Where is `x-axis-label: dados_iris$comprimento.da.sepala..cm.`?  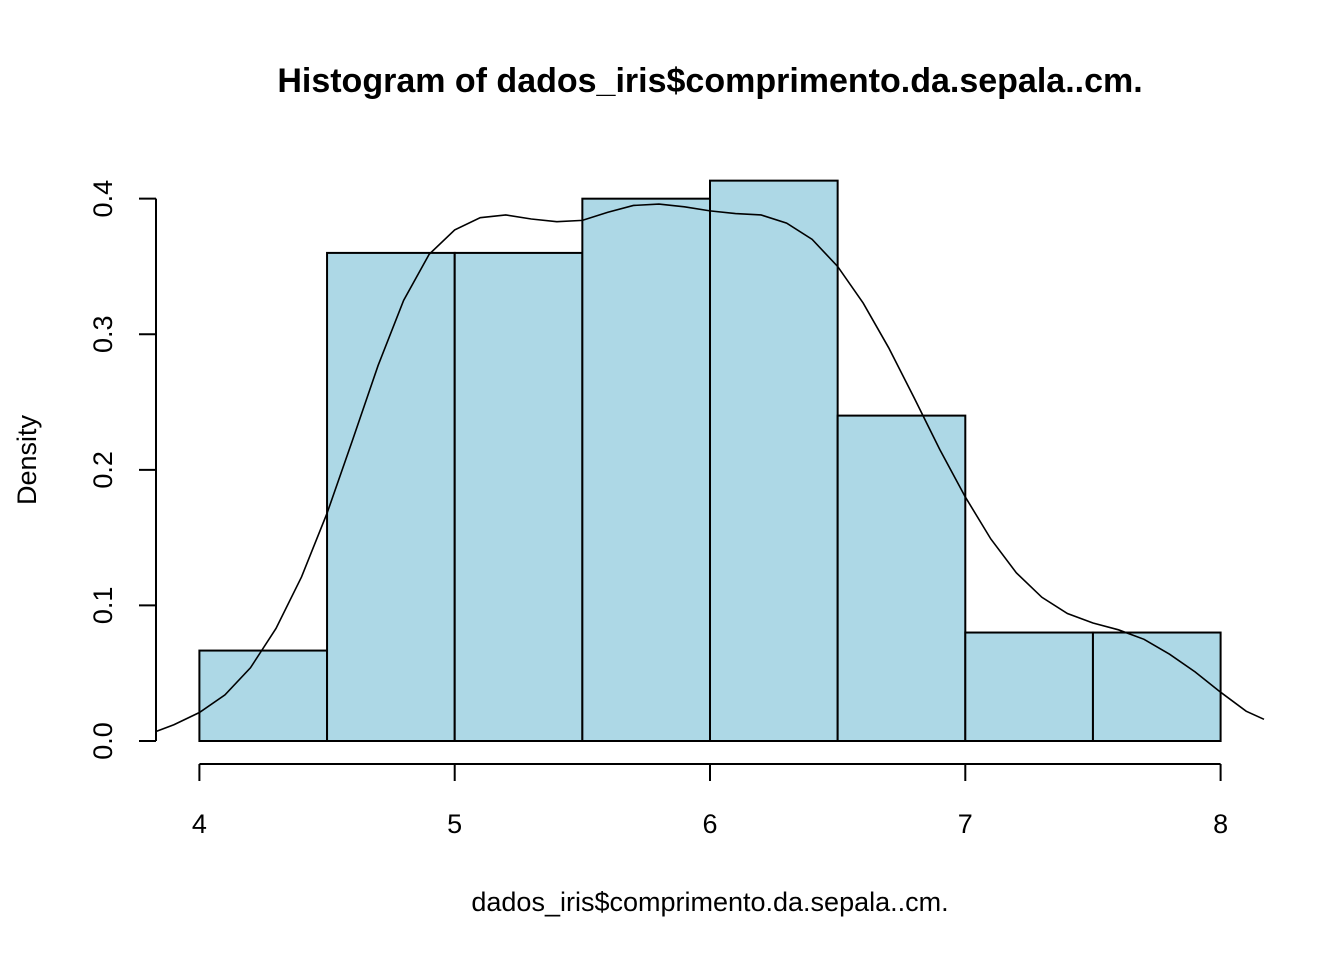 x-axis-label: dados_iris$comprimento.da.sepala..cm. is located at coordinates (709, 902).